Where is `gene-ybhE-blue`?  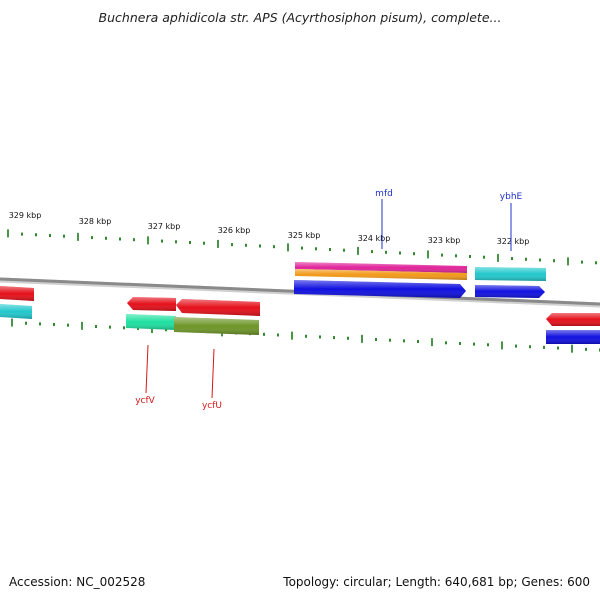
gene-ybhE-blue is located at coordinates (510, 291).